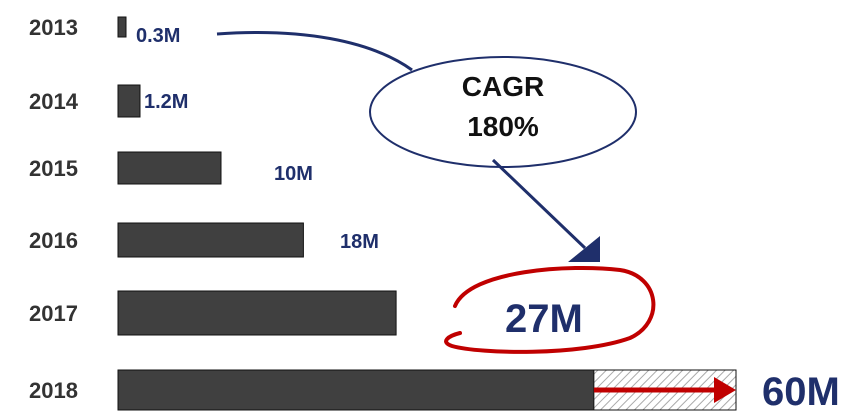  What do you see at coordinates (257, 313) in the screenshot?
I see `bar-2017` at bounding box center [257, 313].